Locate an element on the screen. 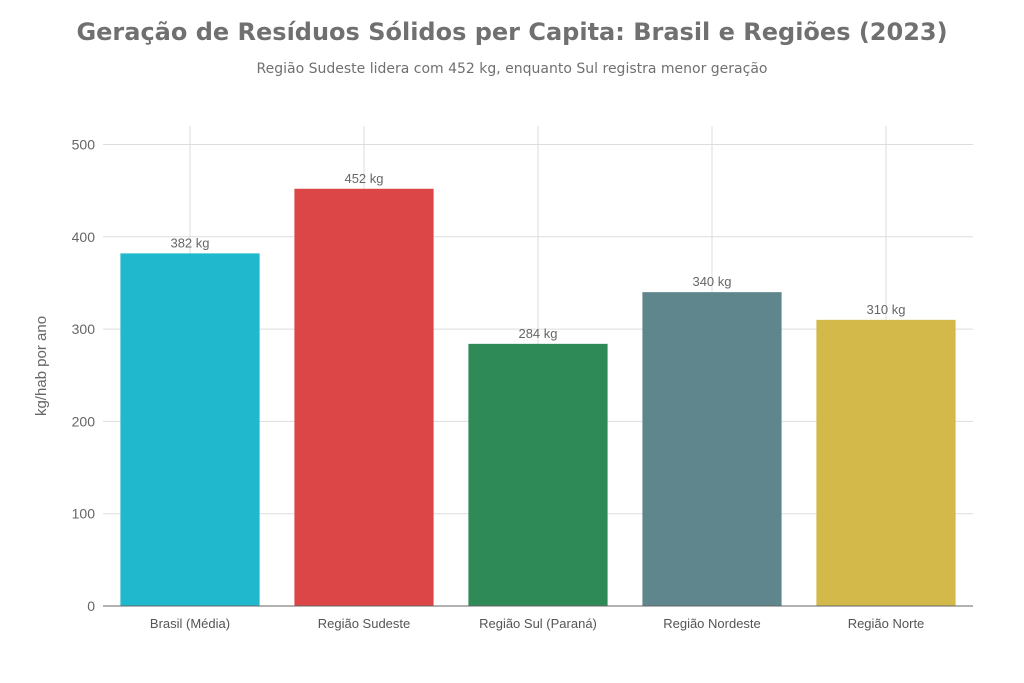 The image size is (1024, 683). data-label: 284 kg is located at coordinates (537, 333).